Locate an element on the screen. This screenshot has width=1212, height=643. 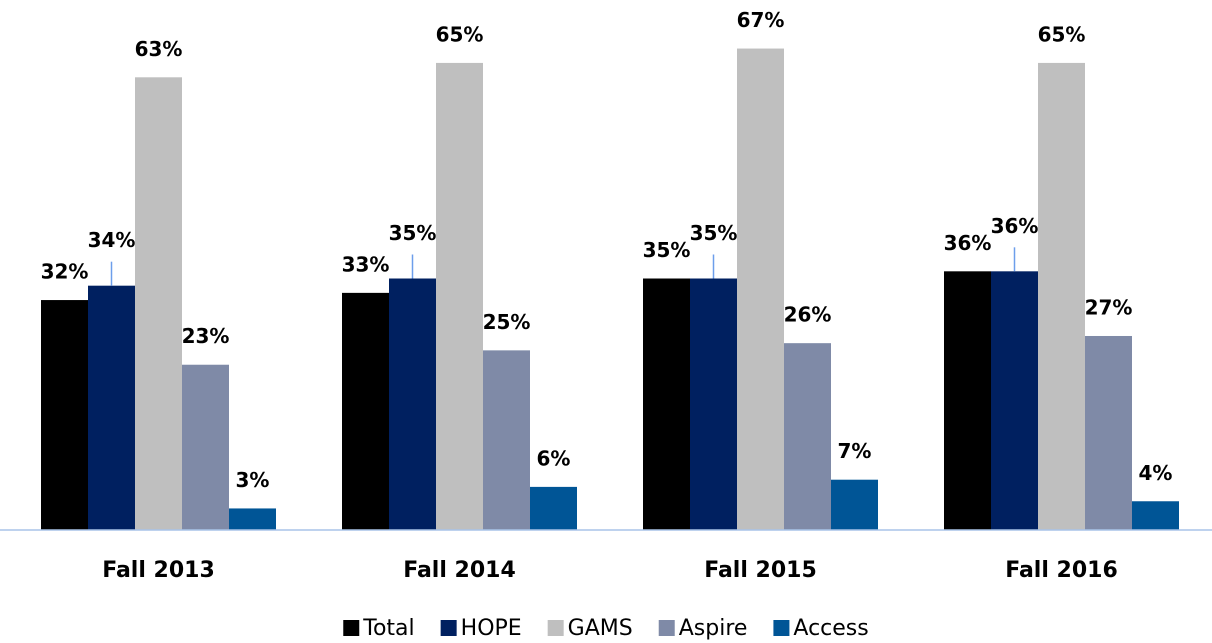
legend: Total HOPE GAMS Aspire Access is located at coordinates (606, 628).